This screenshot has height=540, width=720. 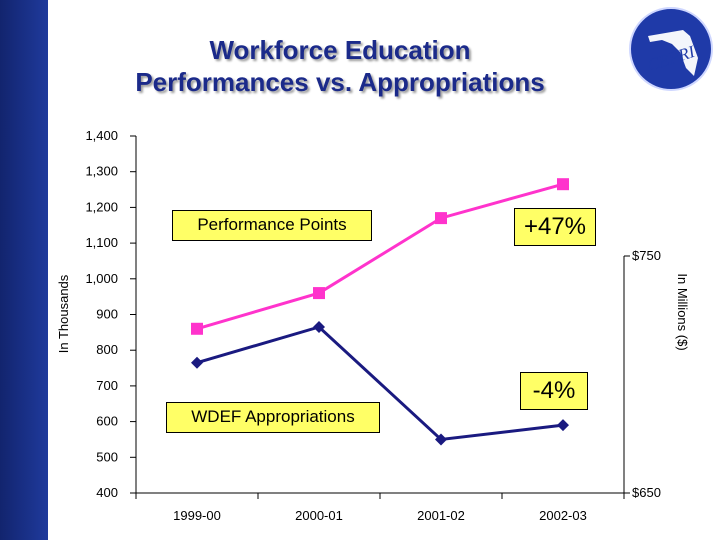 What do you see at coordinates (340, 50) in the screenshot?
I see `title-line-1: Workforce Education` at bounding box center [340, 50].